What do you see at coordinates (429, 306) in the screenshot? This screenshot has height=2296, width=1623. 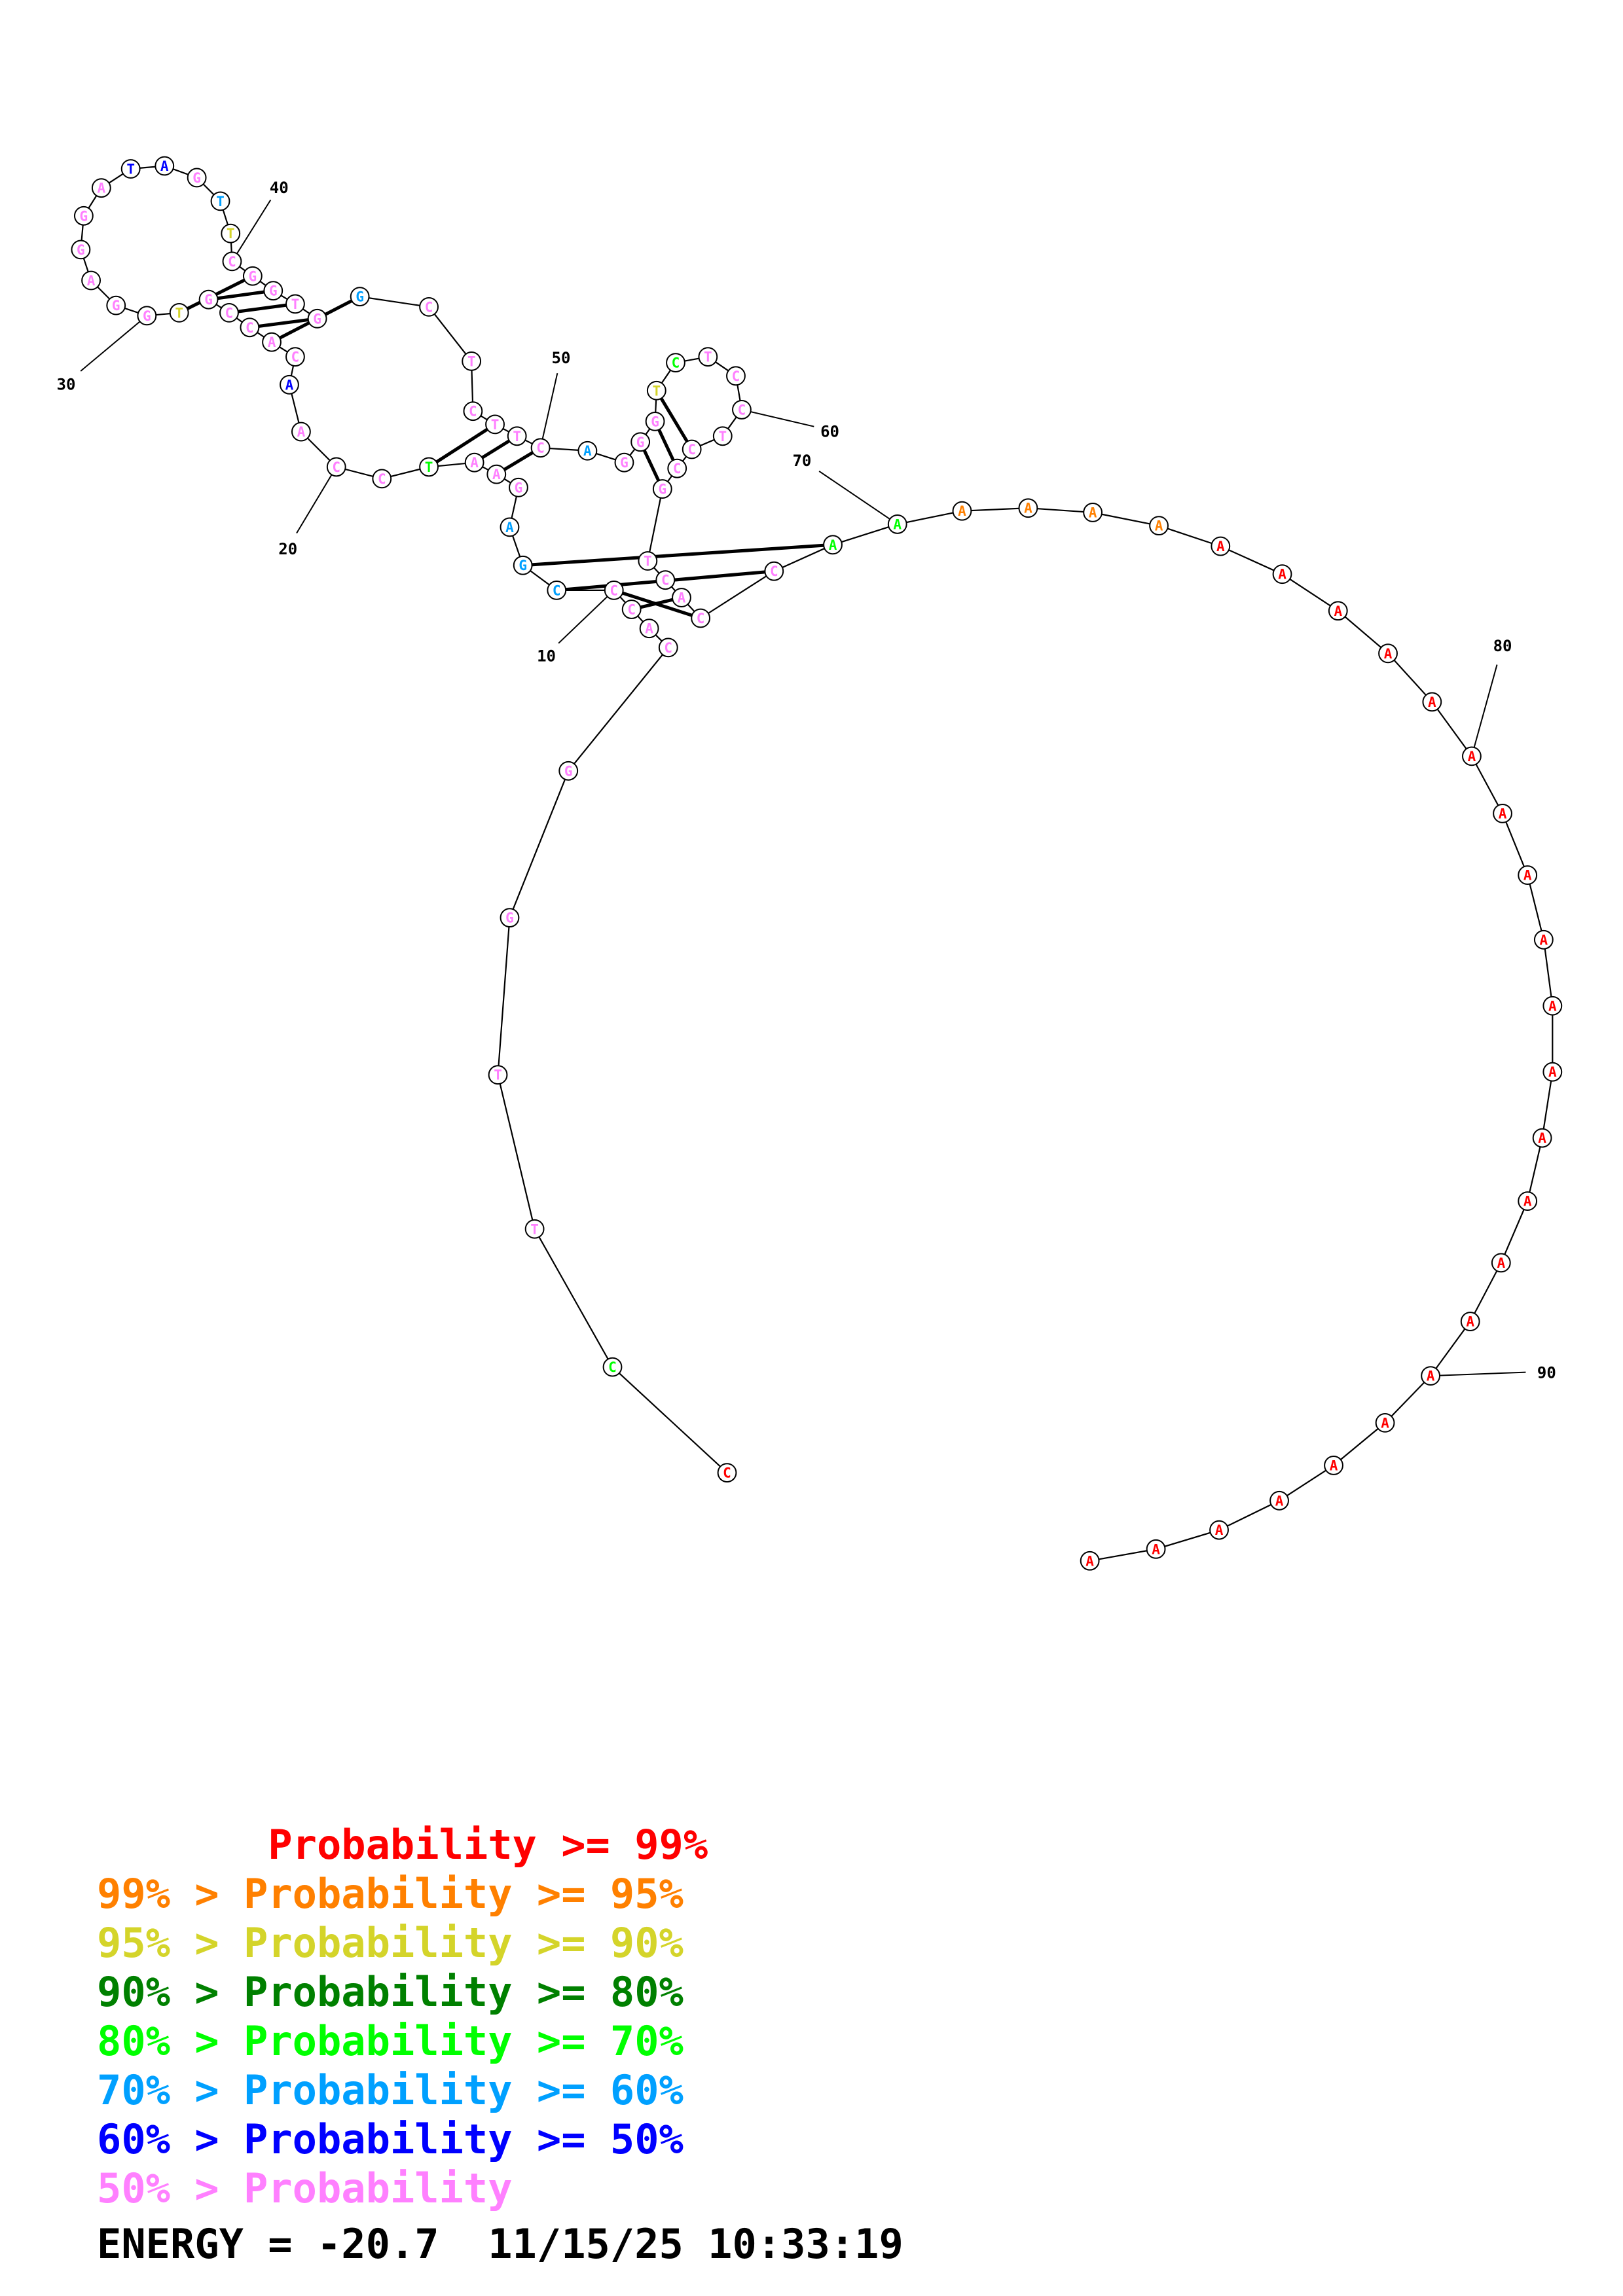 I see `nucleotide-45: C` at bounding box center [429, 306].